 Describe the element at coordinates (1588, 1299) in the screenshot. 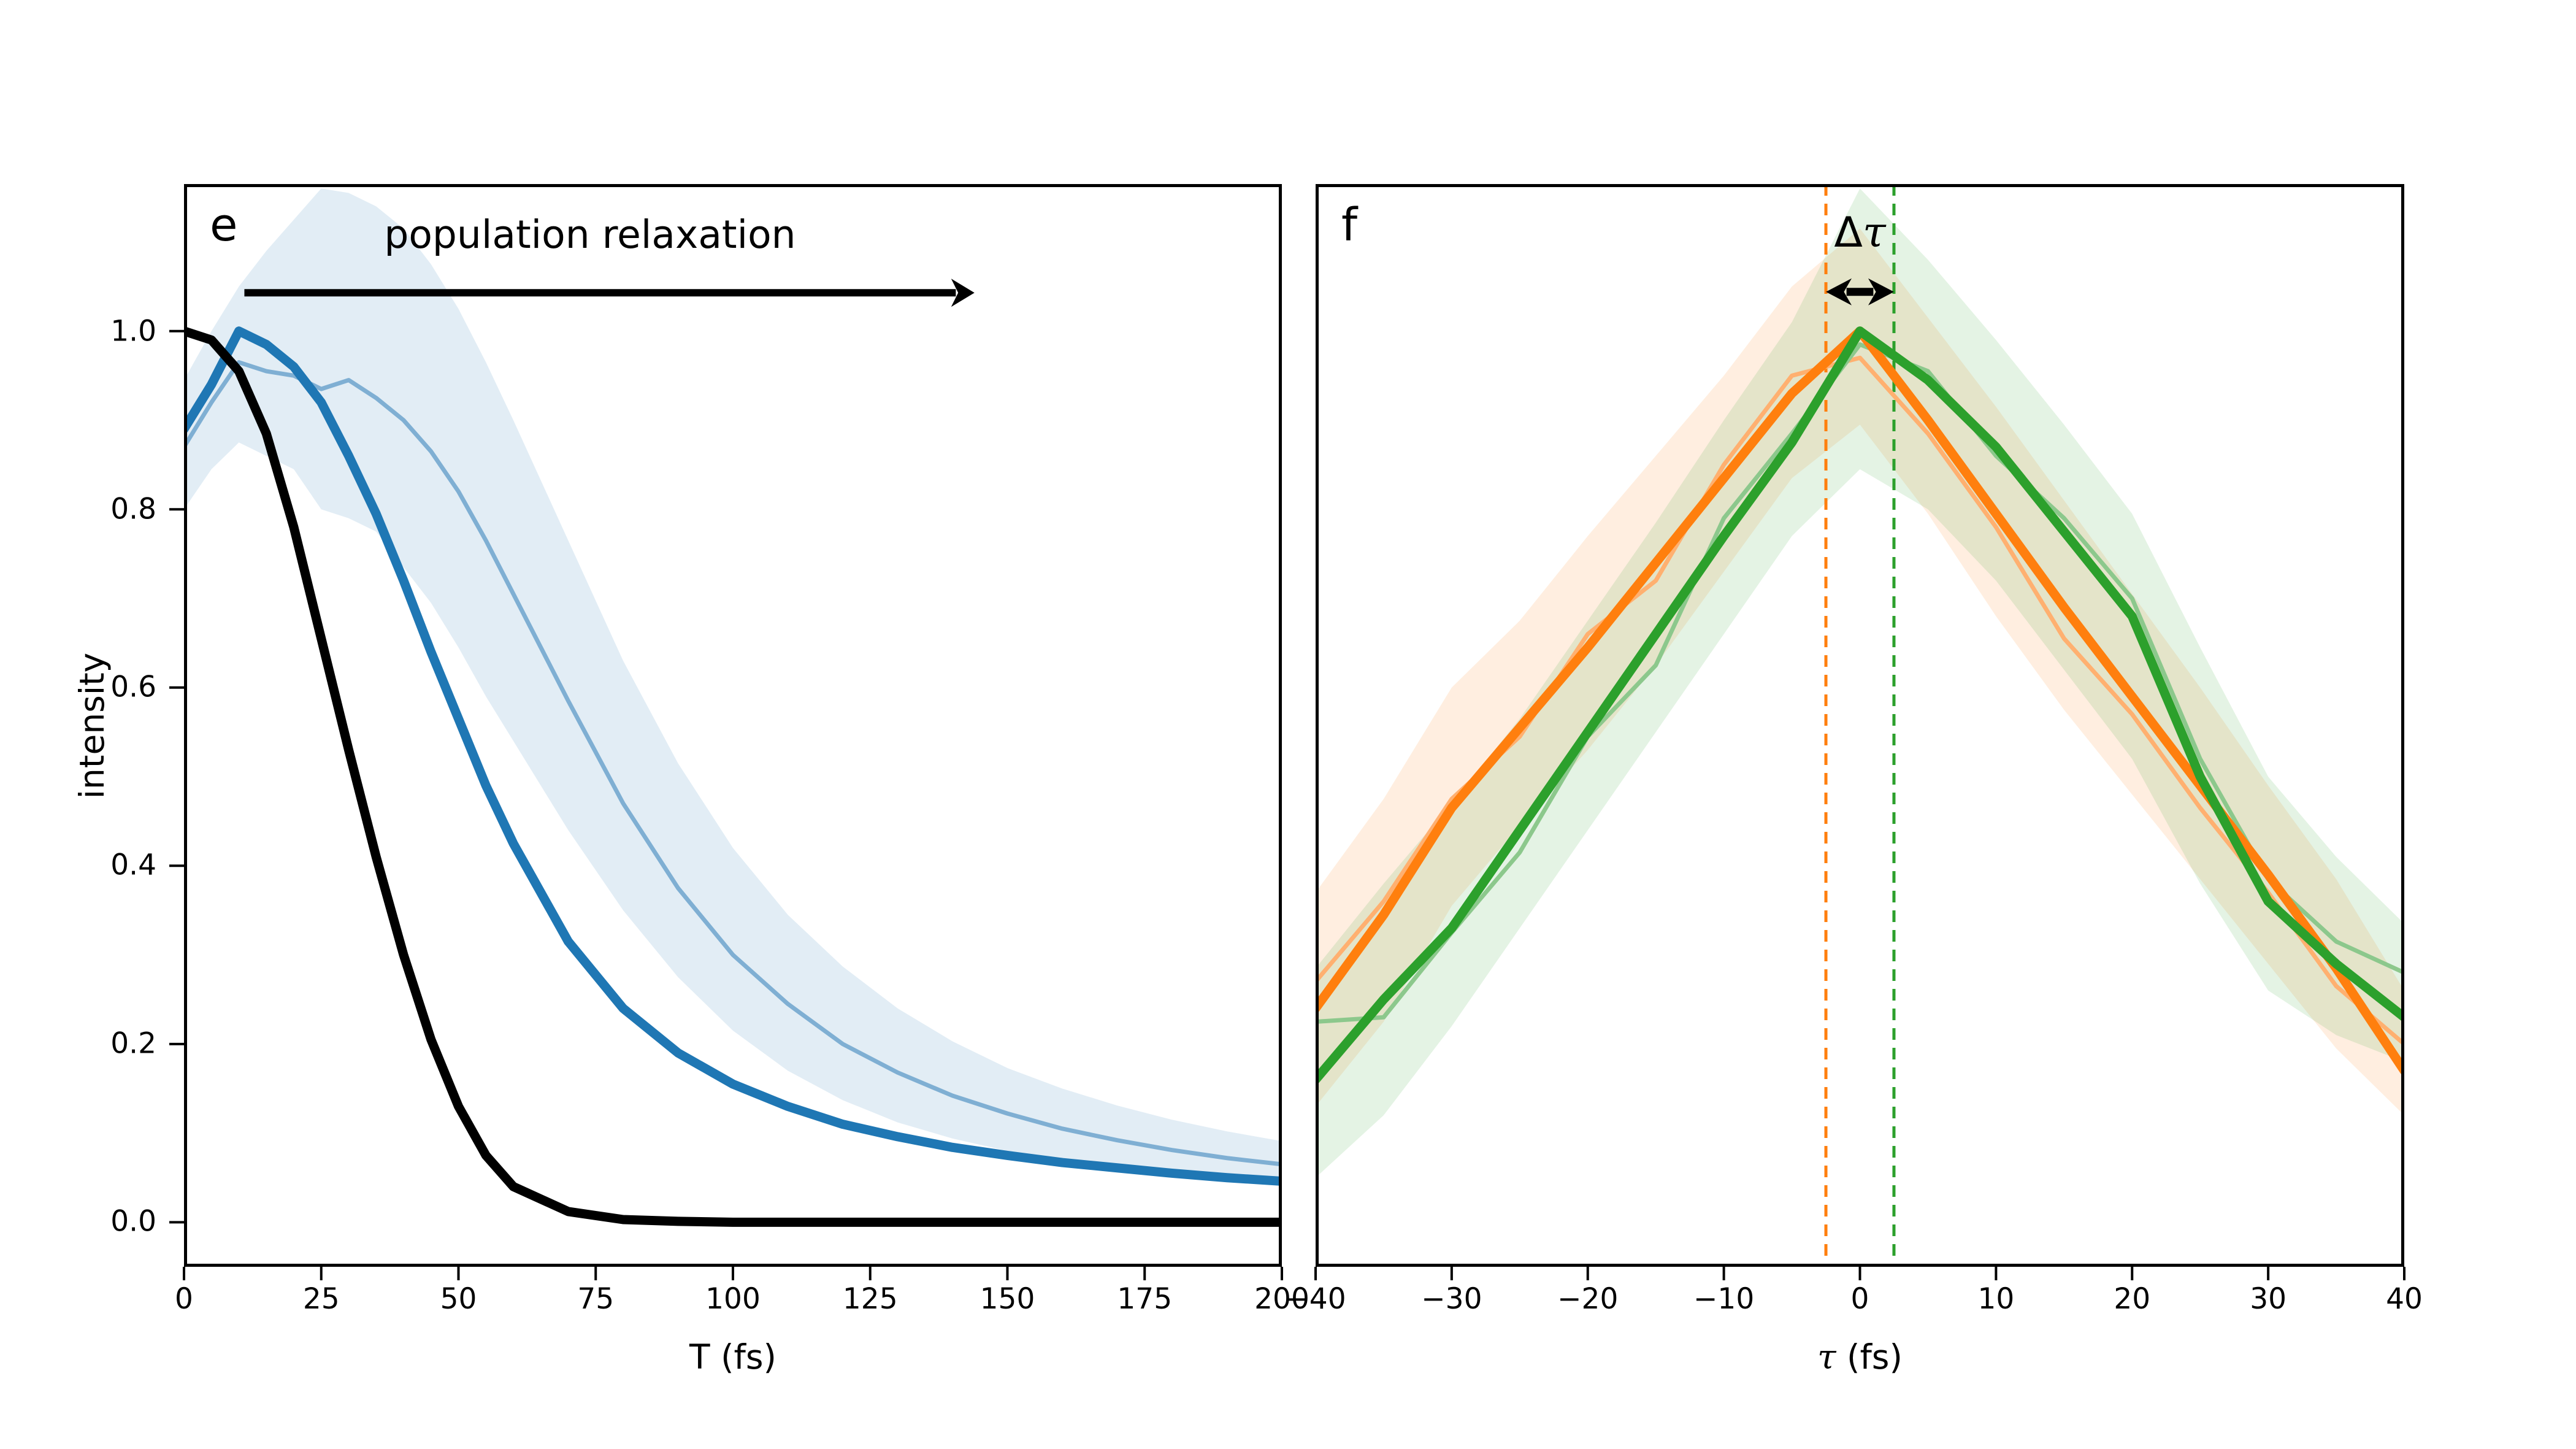

I see `xtick-label: −20` at that location.